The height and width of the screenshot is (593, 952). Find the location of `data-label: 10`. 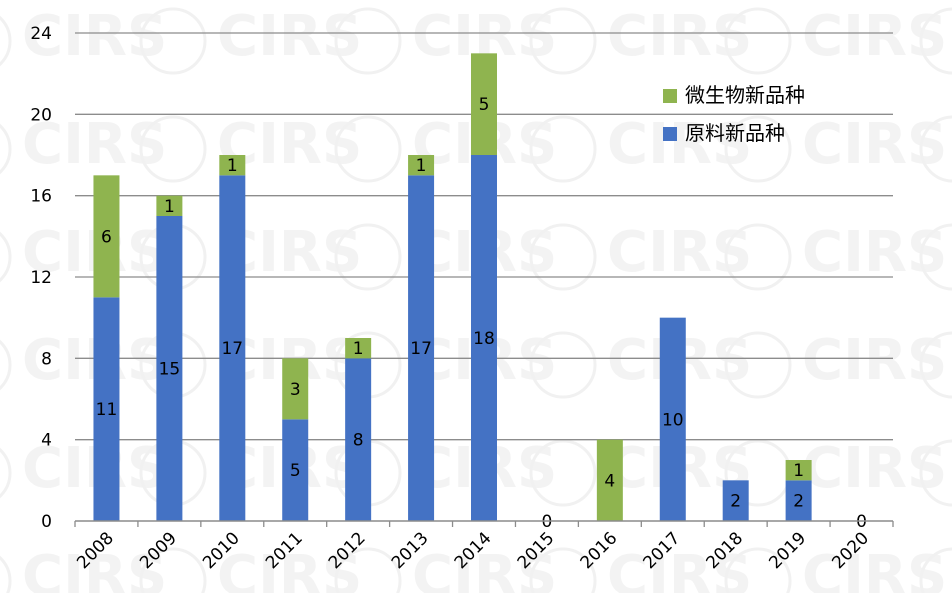

data-label: 10 is located at coordinates (673, 420).